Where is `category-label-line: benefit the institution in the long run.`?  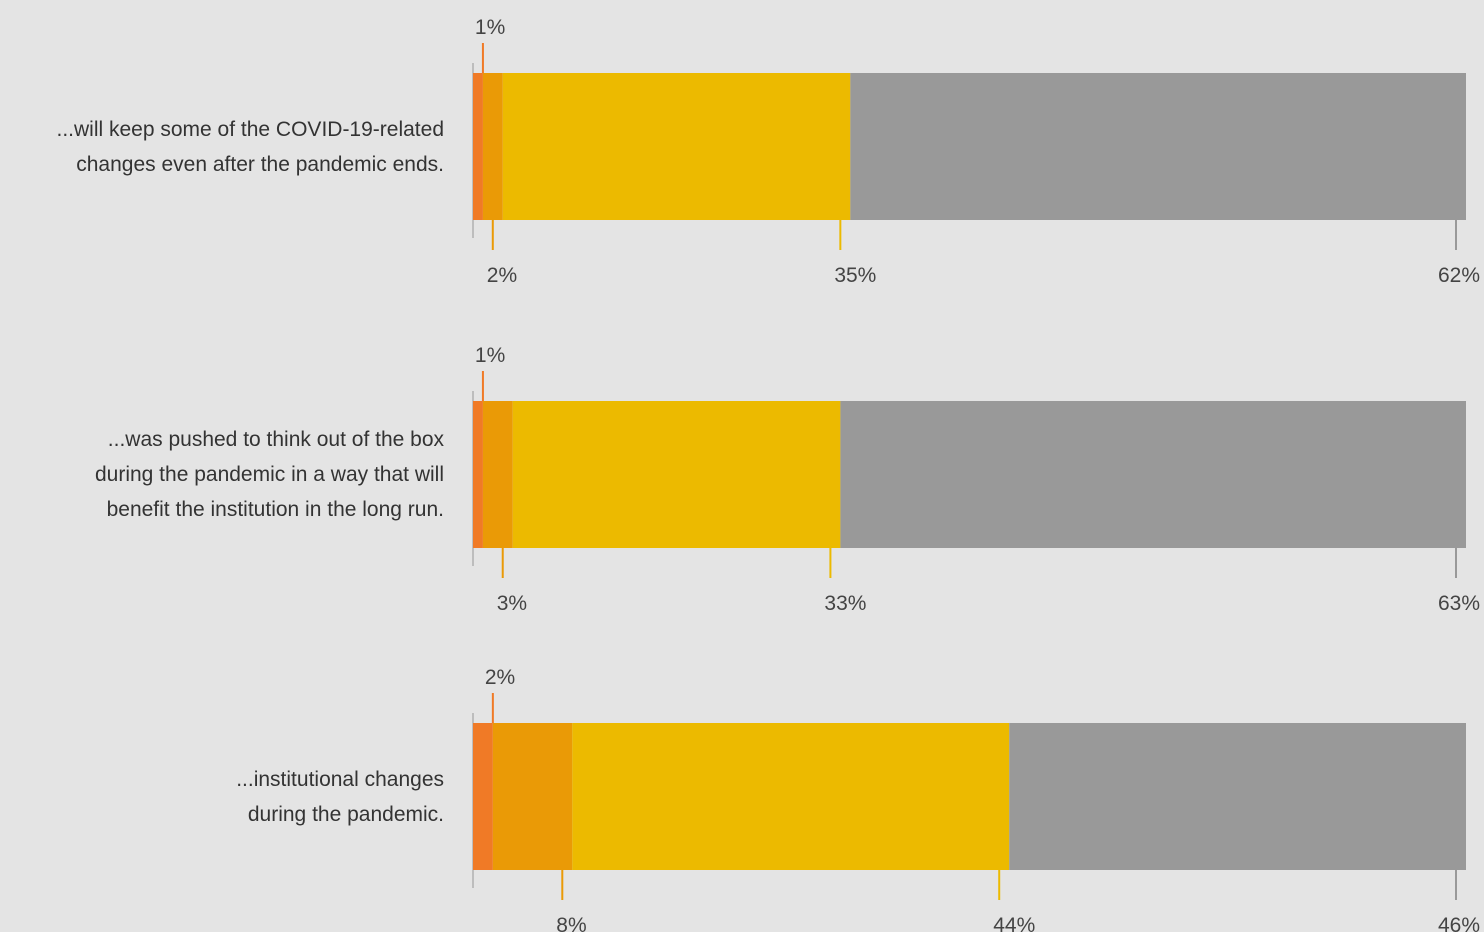
category-label-line: benefit the institution in the long run. is located at coordinates (275, 509).